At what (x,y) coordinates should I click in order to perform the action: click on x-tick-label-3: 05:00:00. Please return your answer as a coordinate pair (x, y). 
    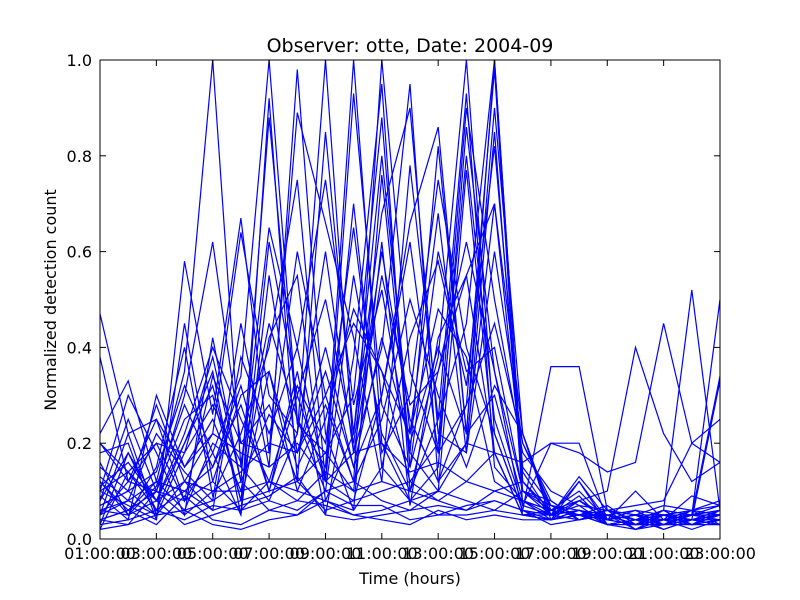
    Looking at the image, I should click on (213, 553).